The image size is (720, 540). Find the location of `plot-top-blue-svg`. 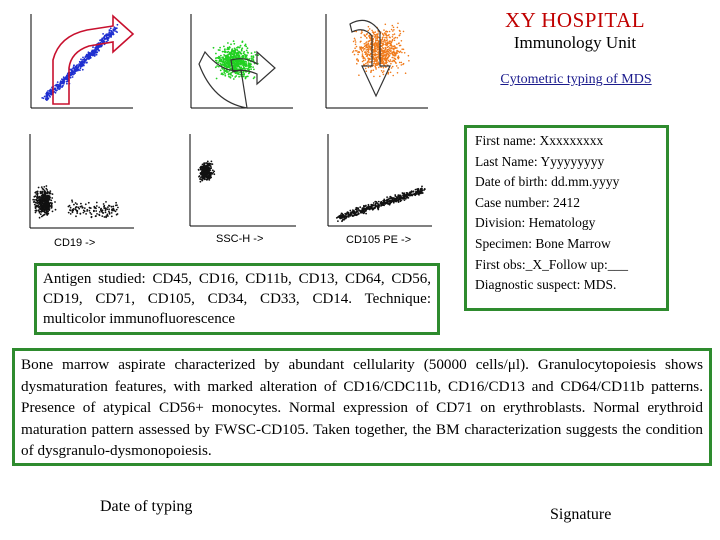

plot-top-blue-svg is located at coordinates (82, 61).